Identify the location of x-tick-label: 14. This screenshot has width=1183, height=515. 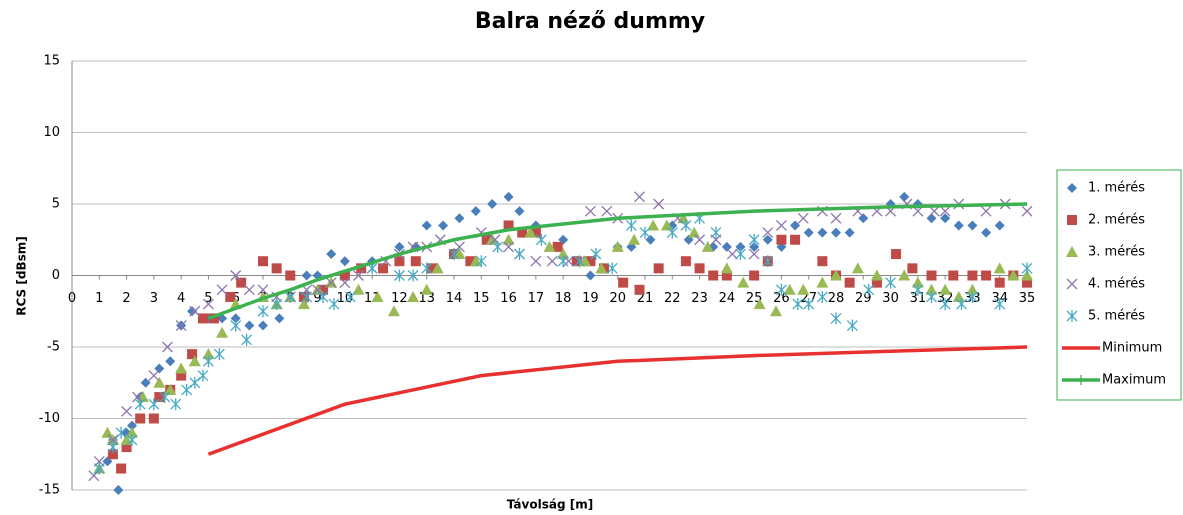
(454, 298).